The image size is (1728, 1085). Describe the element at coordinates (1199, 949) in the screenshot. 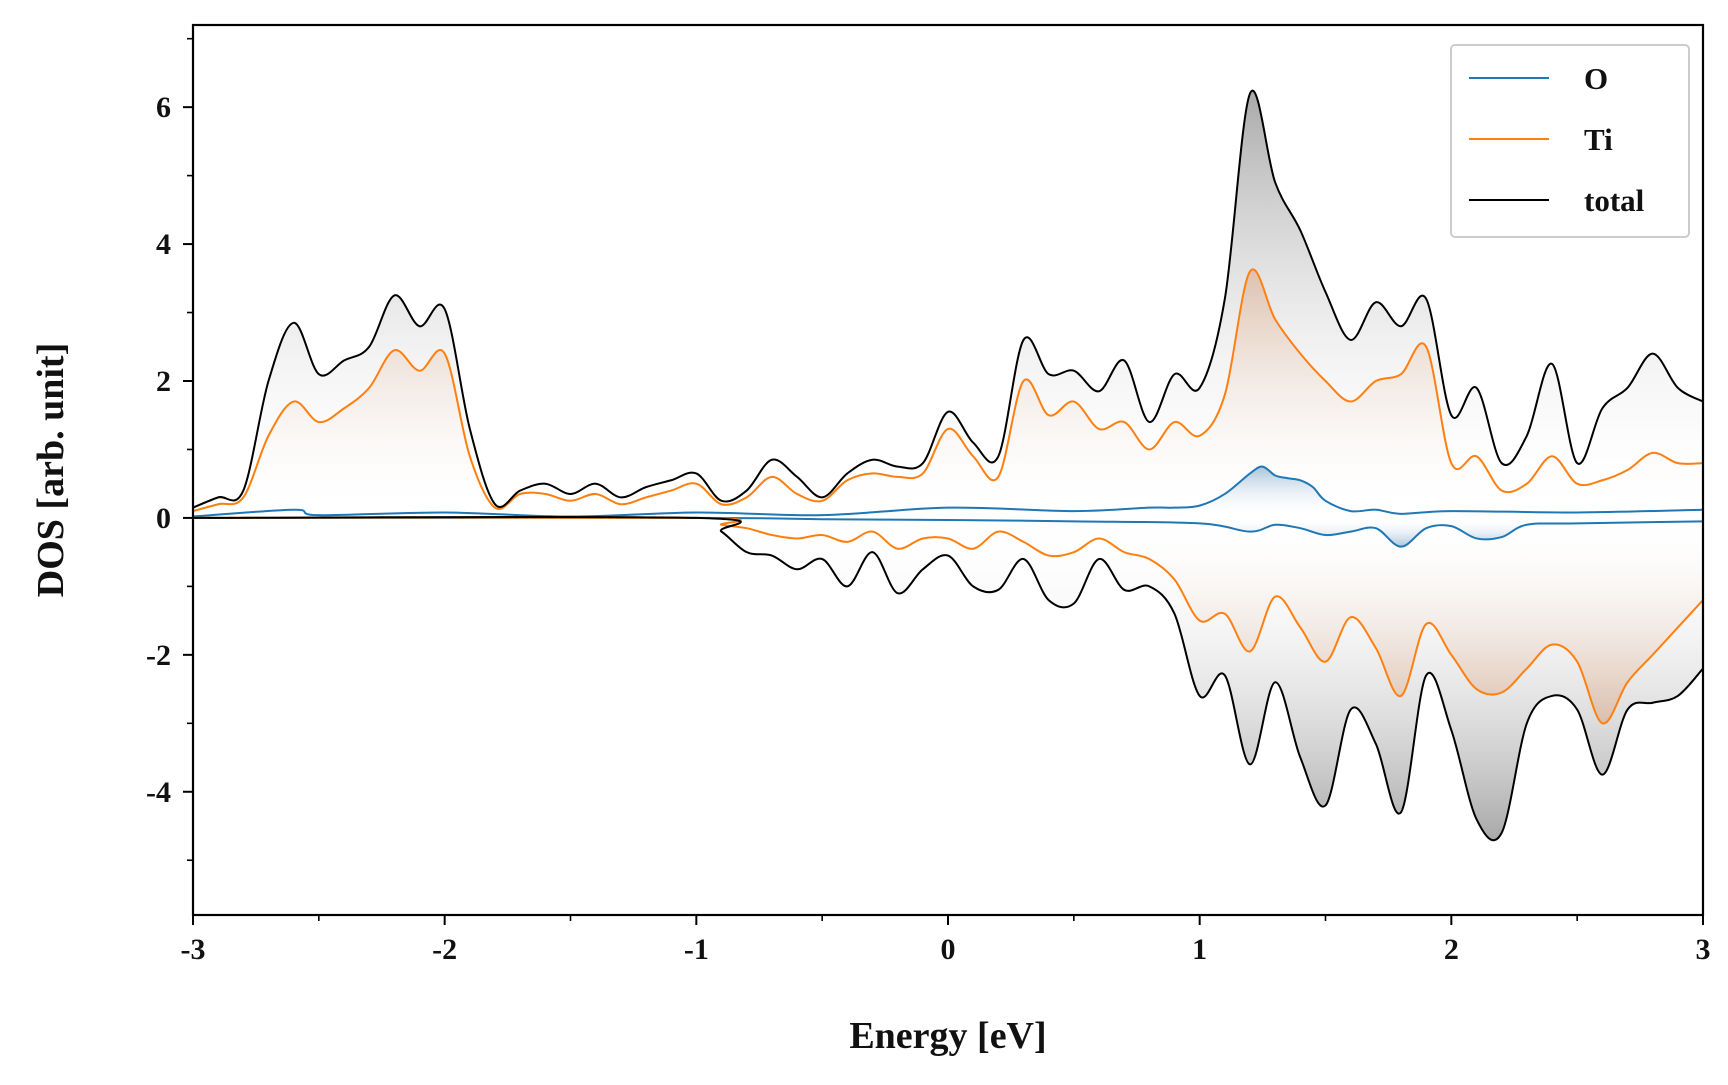

I see `x-tick-label: 1` at that location.